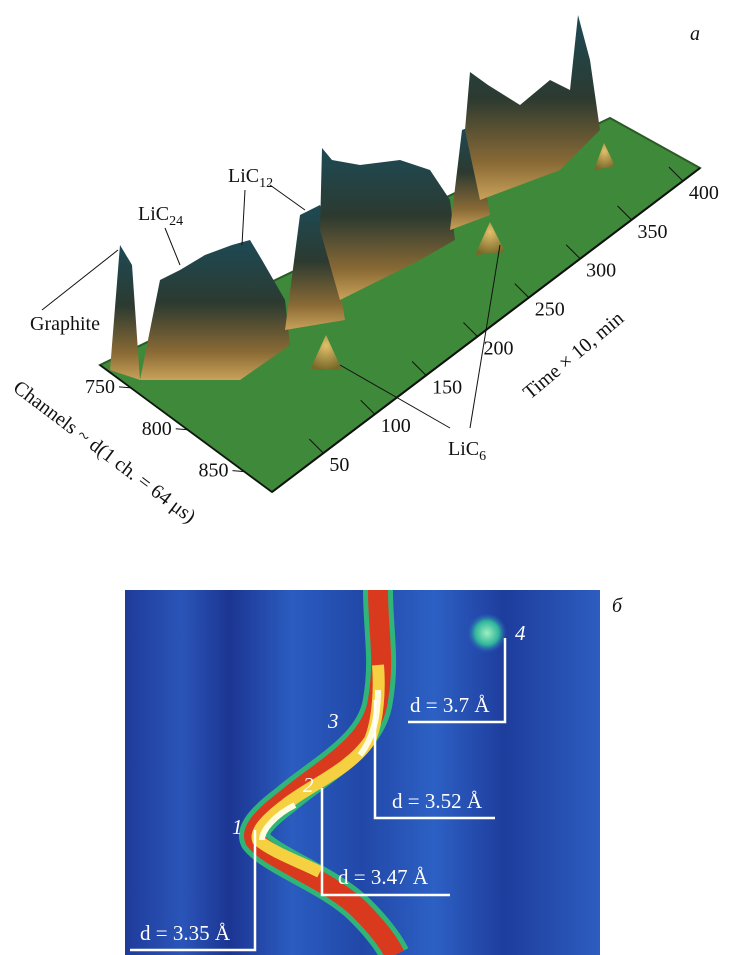  What do you see at coordinates (157, 429) in the screenshot?
I see `tick-label: 800` at bounding box center [157, 429].